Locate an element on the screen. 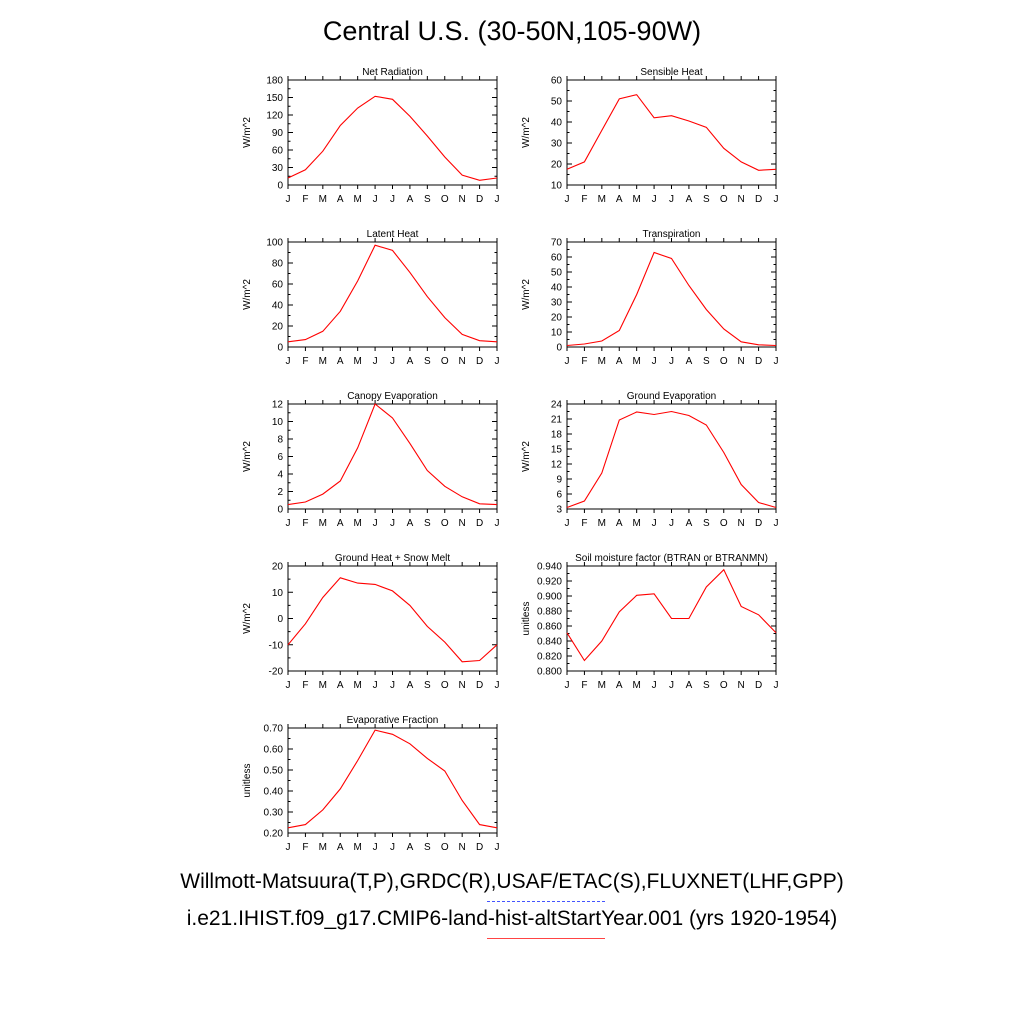 Image resolution: width=1024 pixels, height=1024 pixels. y-tick-label: 0.900 is located at coordinates (549, 597).